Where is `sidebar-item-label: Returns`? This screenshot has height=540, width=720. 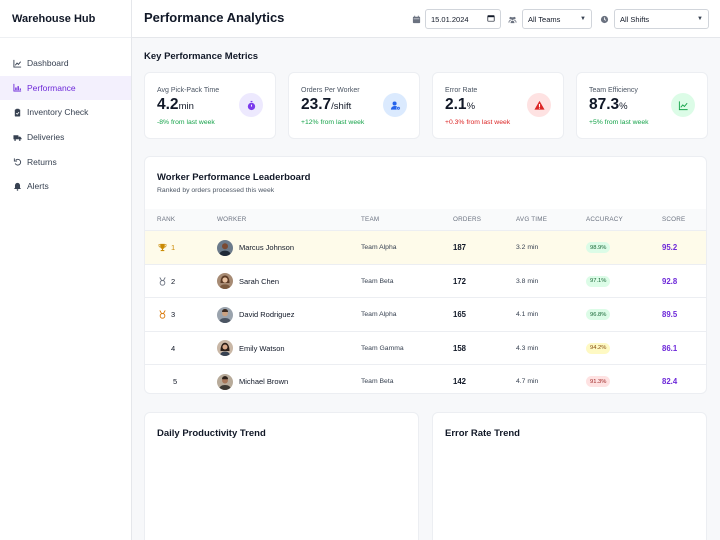
sidebar-item-label: Returns is located at coordinates (42, 161).